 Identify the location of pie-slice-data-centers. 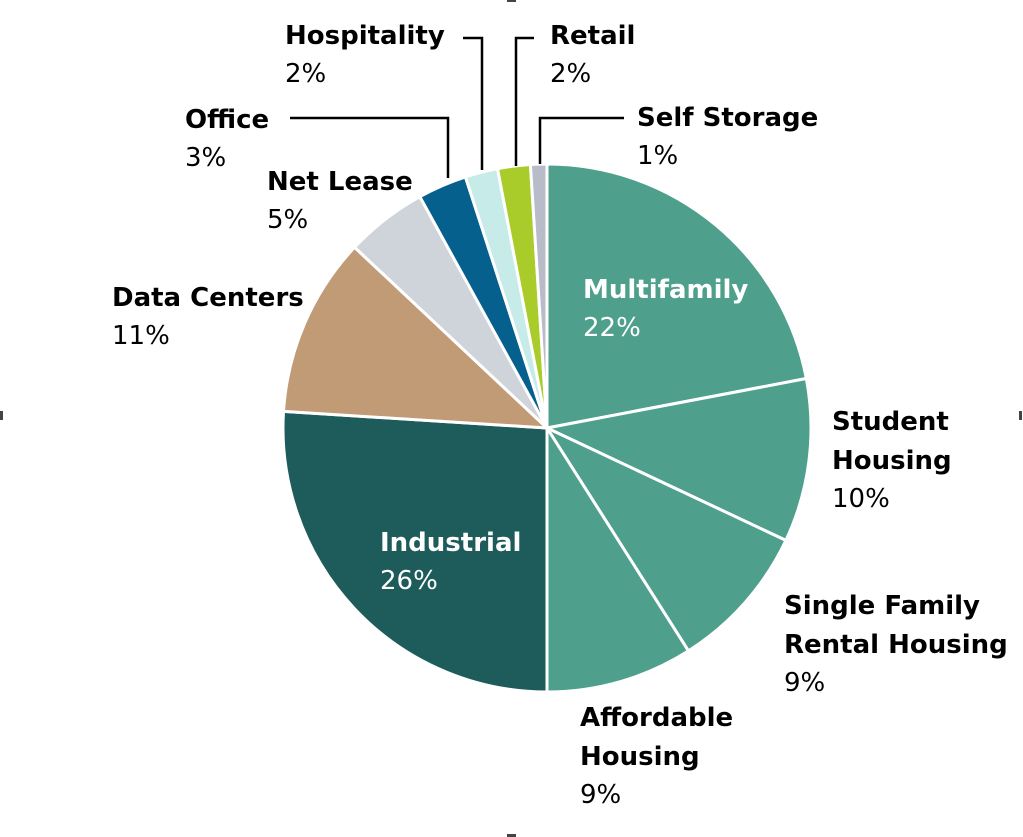
(415, 337).